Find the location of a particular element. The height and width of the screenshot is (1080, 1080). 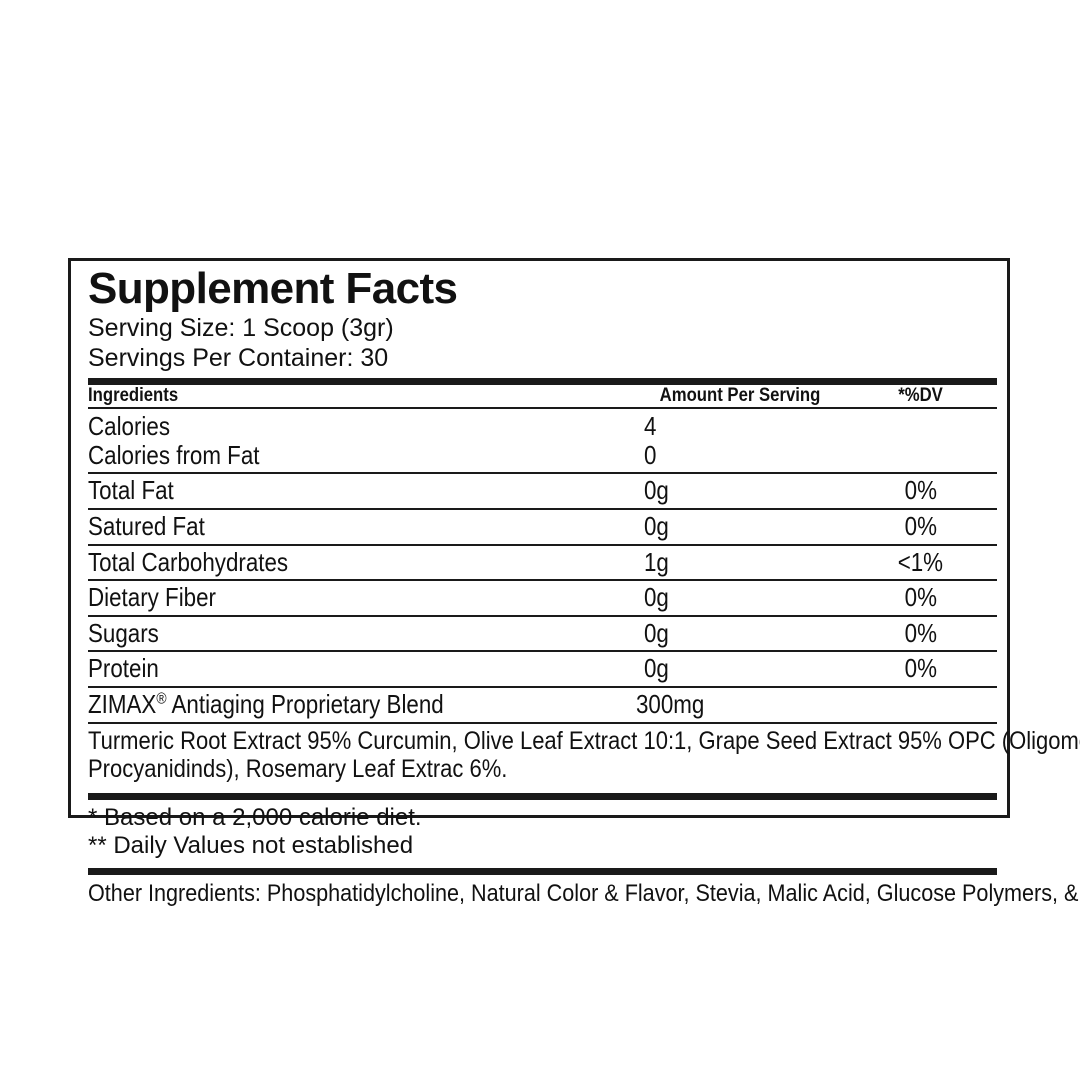

table-header-row: Ingredients Amount Per Serving *%DV is located at coordinates (542, 396).